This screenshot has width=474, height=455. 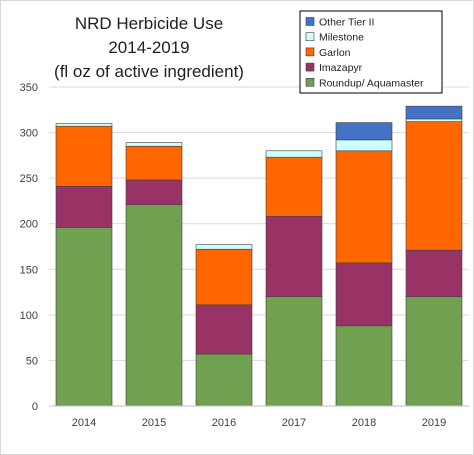 I want to click on bar-2017-imazapyr, so click(x=294, y=256).